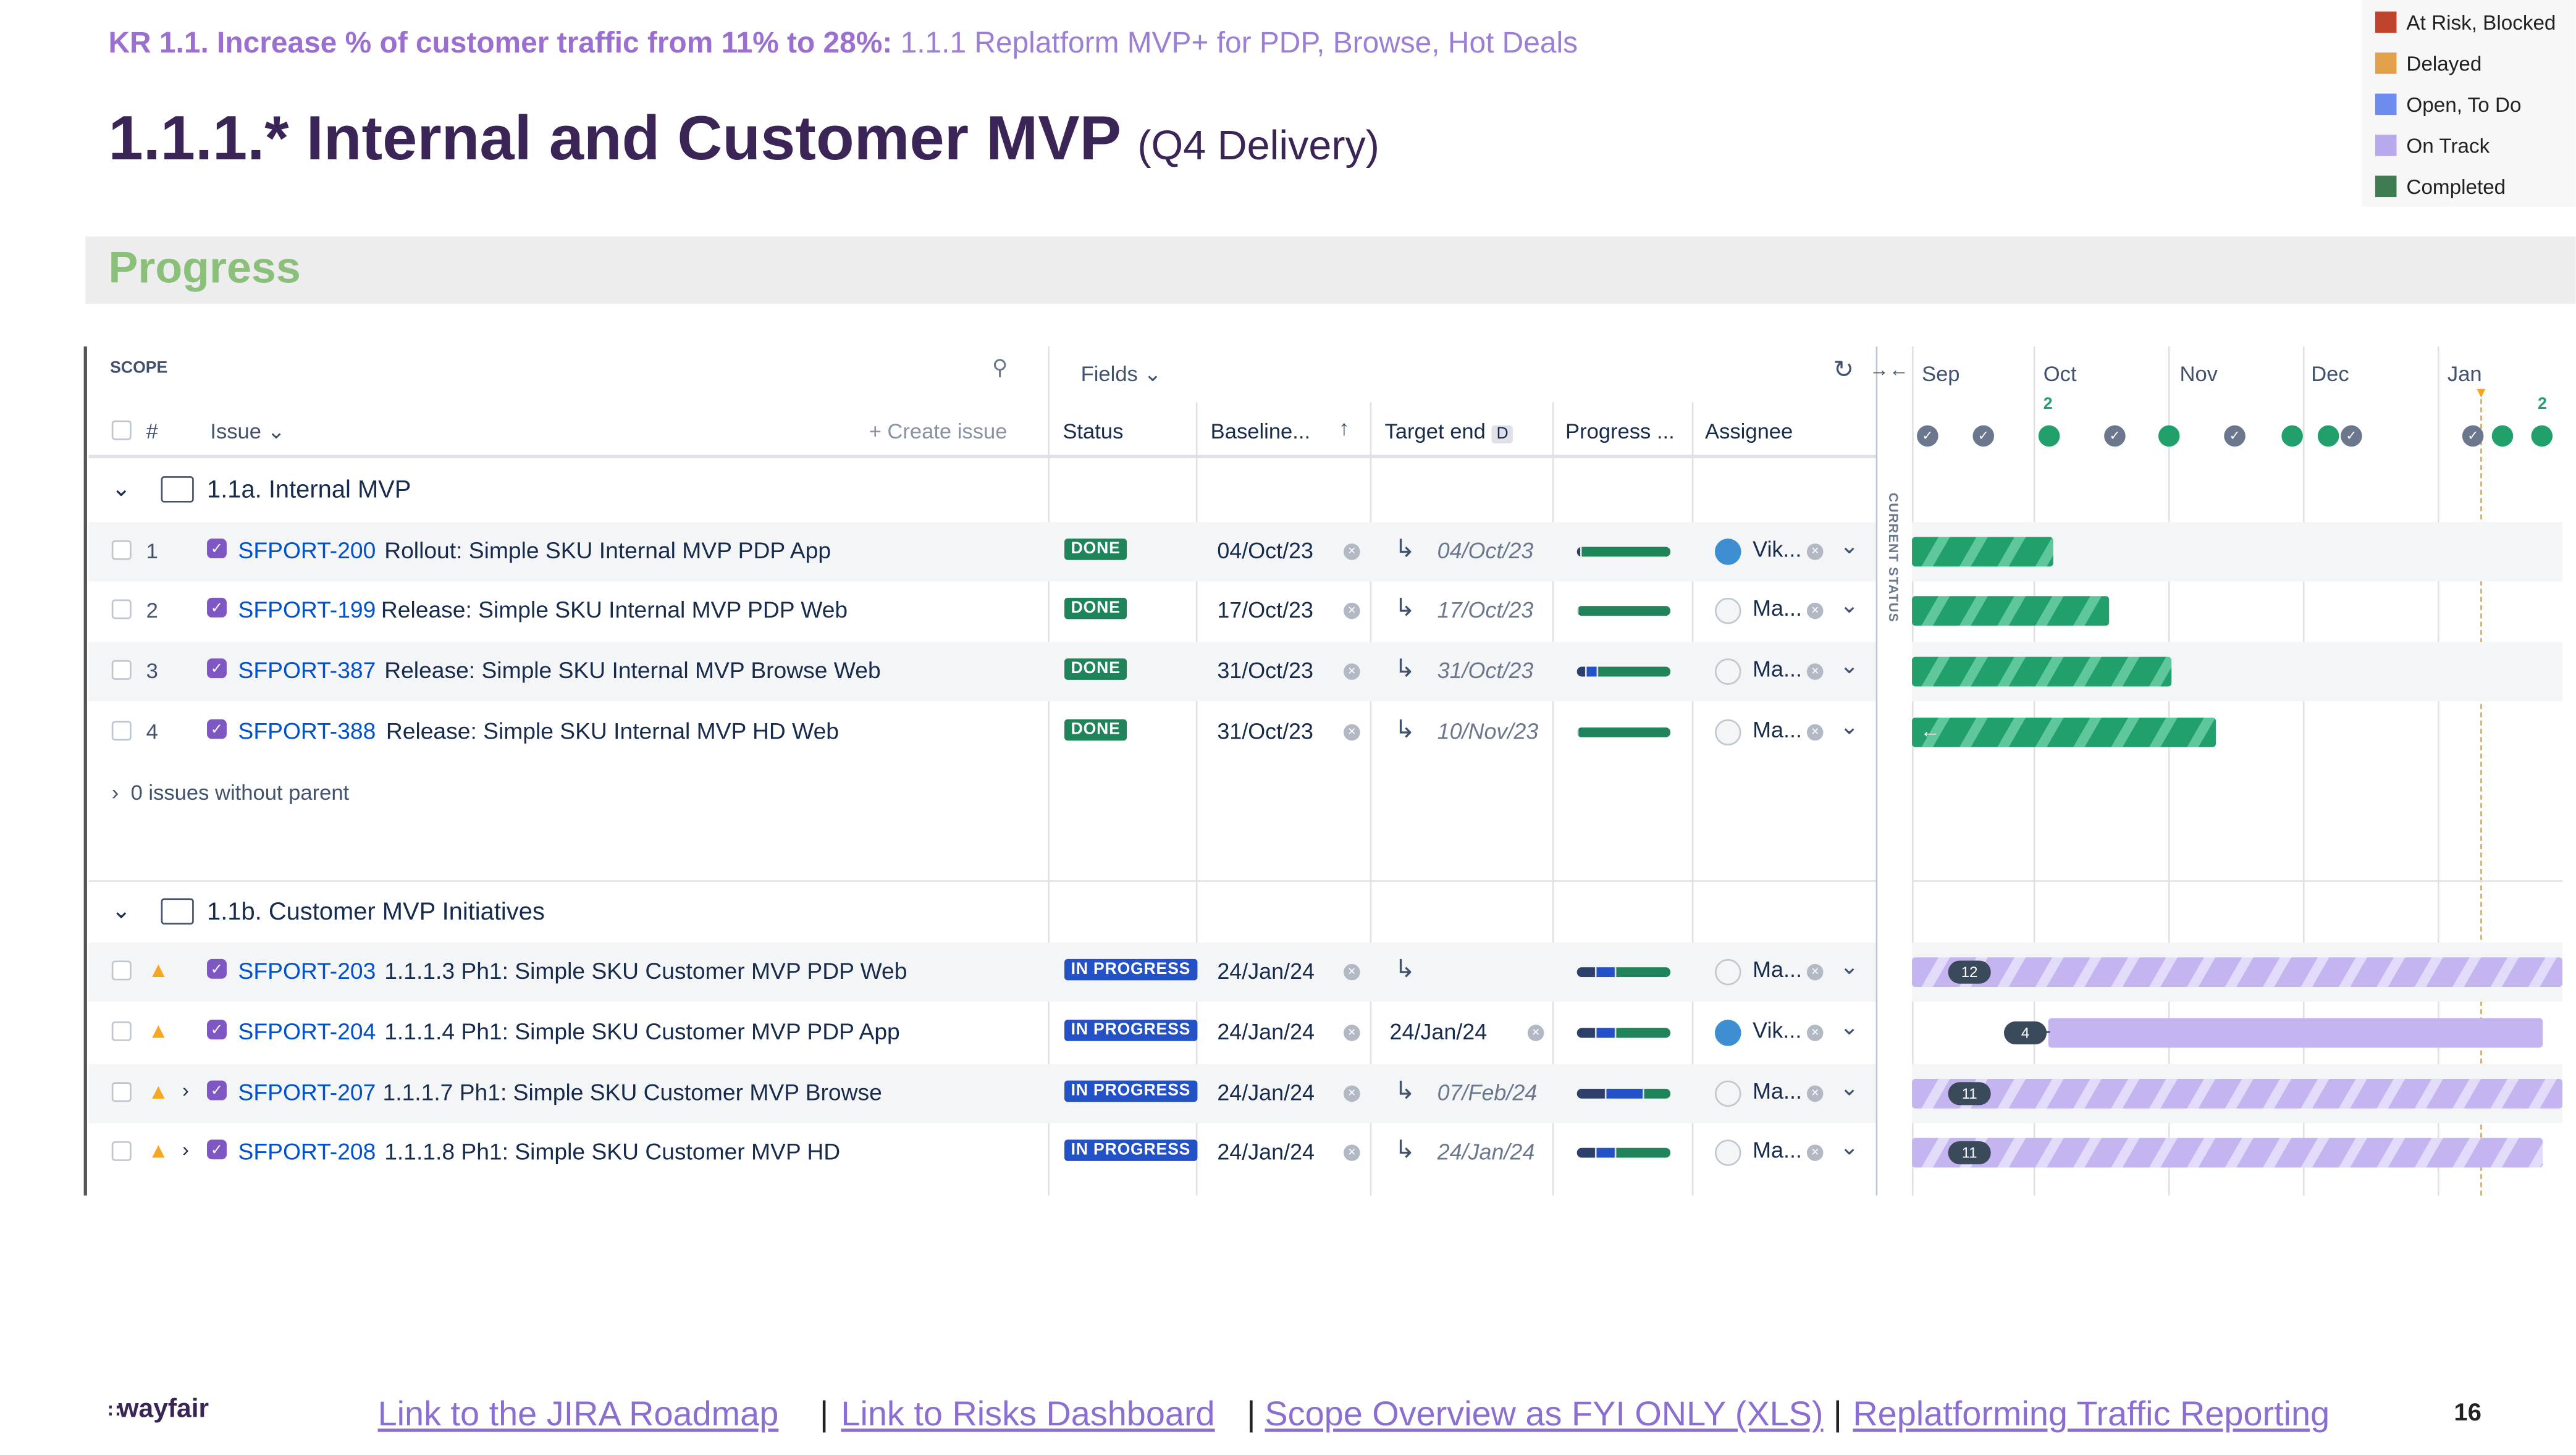  I want to click on group-internal-mvp: ⌄ 1.1a. Internal MVP, so click(982, 491).